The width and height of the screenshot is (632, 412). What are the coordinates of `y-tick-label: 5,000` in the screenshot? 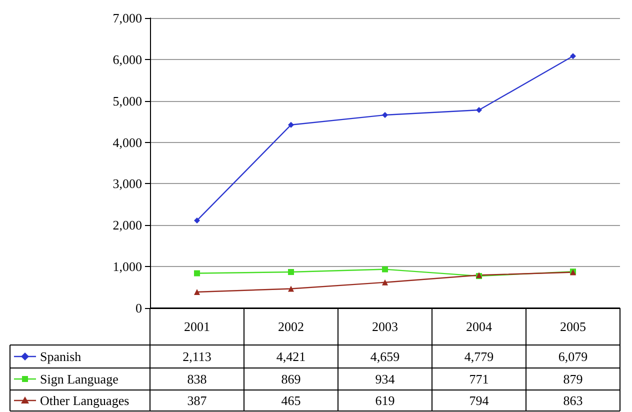 It's located at (127, 100).